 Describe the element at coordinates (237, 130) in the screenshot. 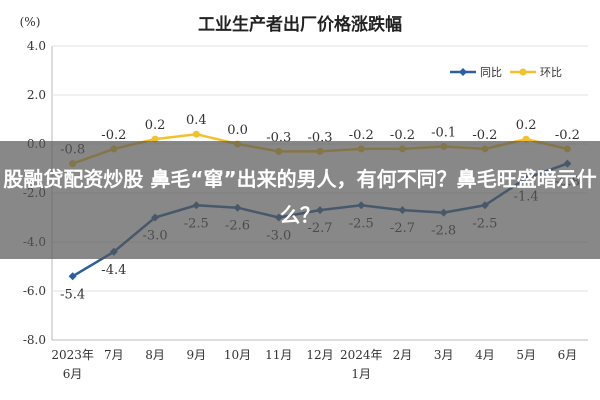

I see `data-label: 0.0` at that location.